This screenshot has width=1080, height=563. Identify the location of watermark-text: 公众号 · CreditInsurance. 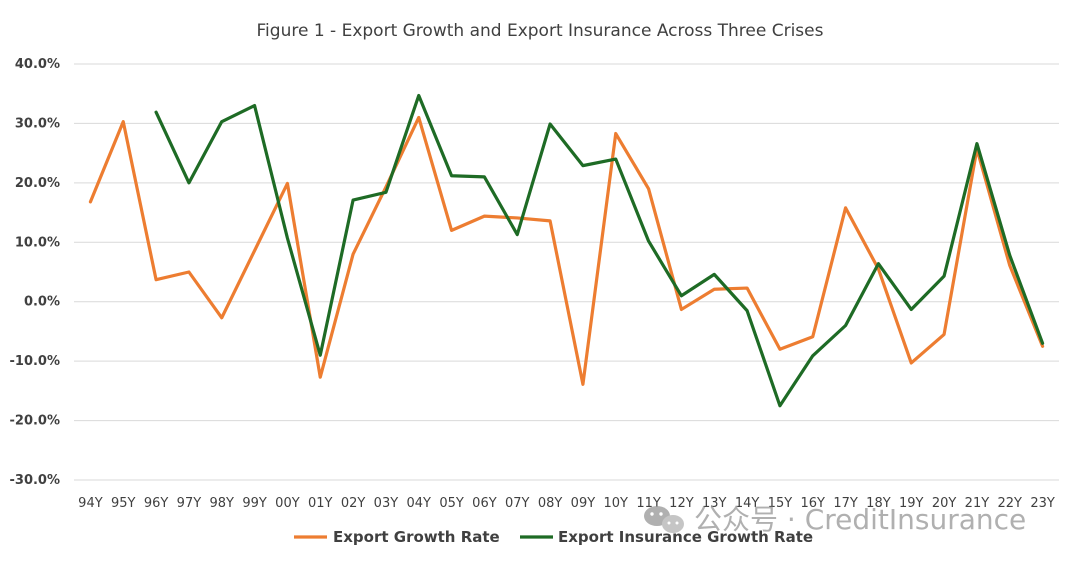
(860, 519).